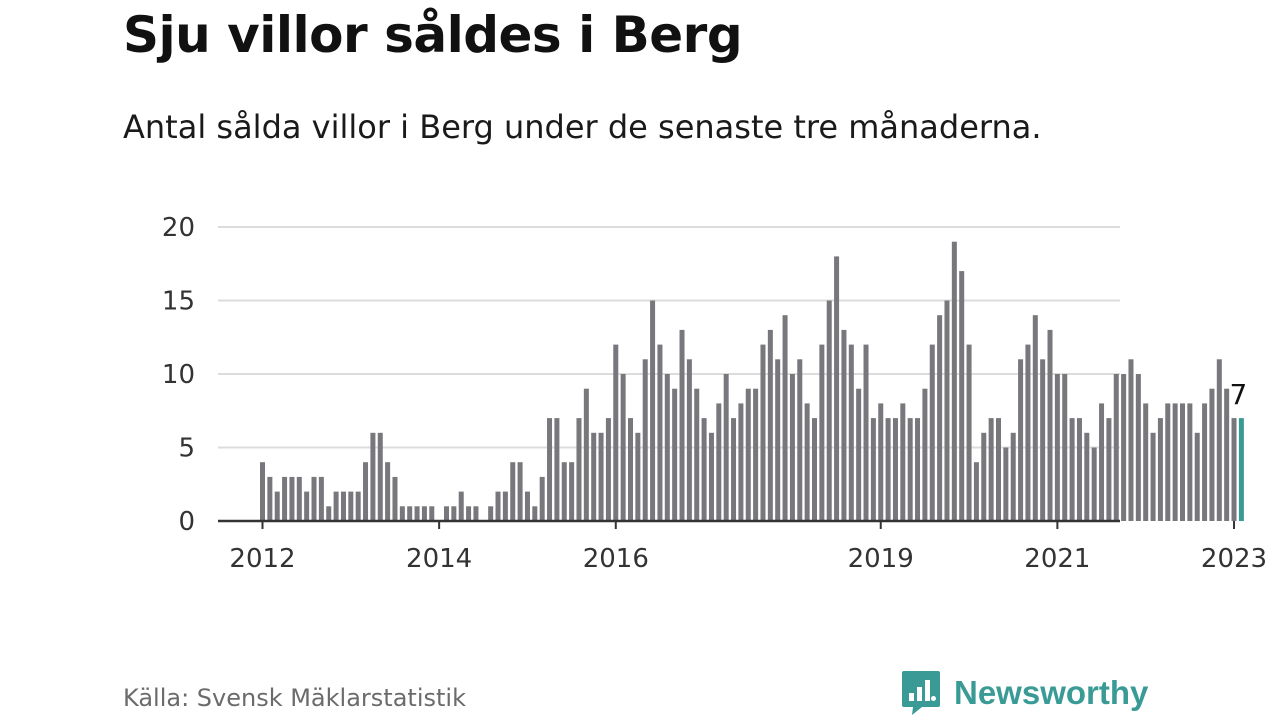 The image size is (1280, 720). Describe the element at coordinates (262, 559) in the screenshot. I see `x-tick-label: 2012` at that location.